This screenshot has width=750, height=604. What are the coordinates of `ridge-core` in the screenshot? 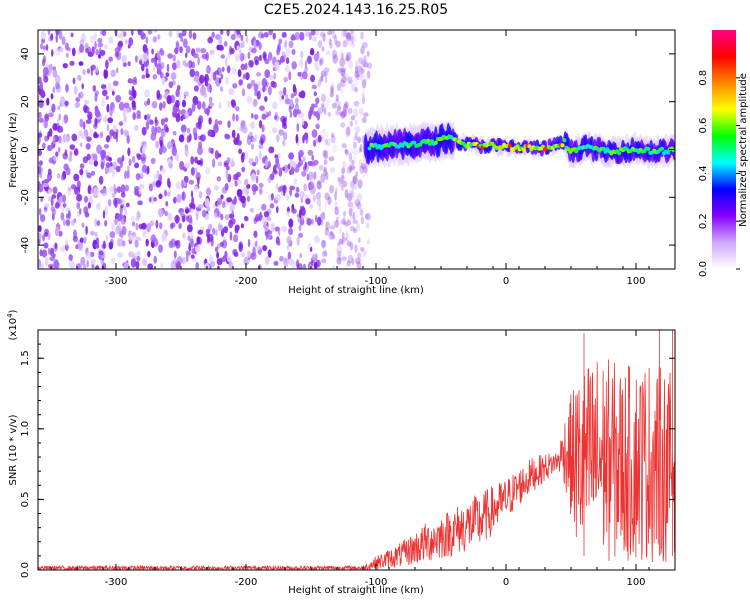 It's located at (619, 153).